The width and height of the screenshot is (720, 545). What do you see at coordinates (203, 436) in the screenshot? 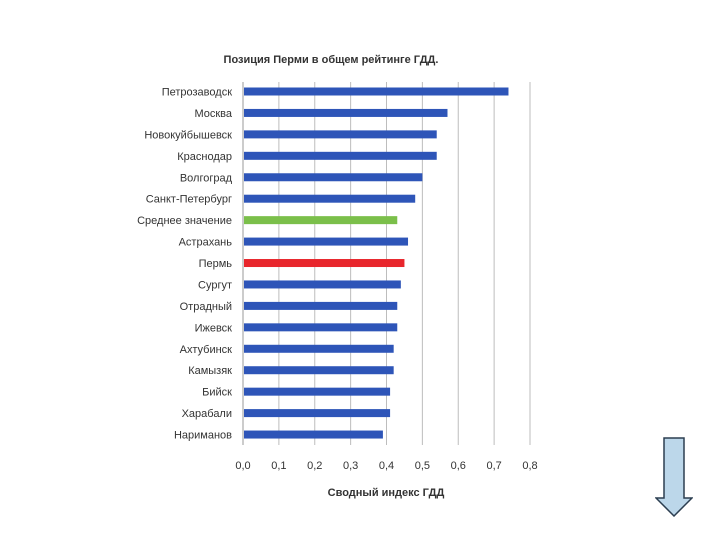
I see `category-label: Нариманов` at bounding box center [203, 436].